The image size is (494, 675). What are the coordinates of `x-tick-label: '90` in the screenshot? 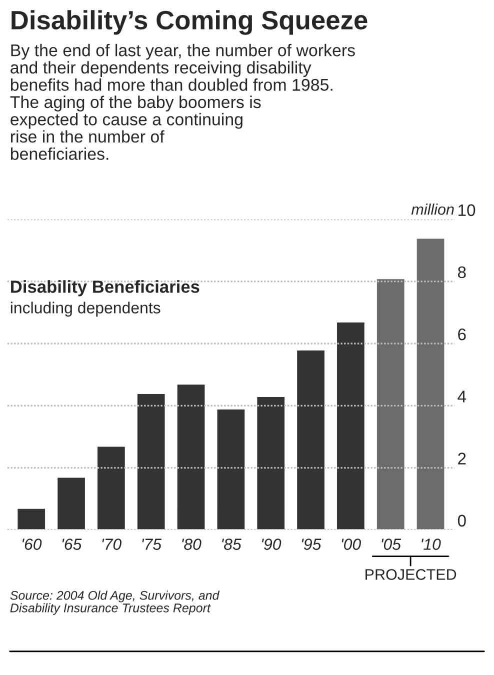 It's located at (272, 544).